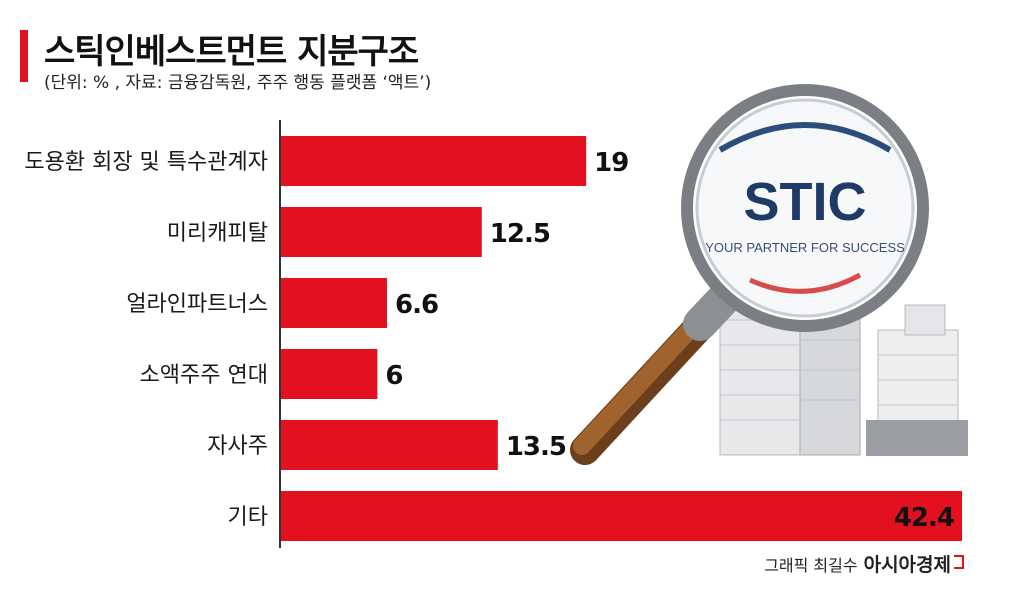 Image resolution: width=1024 pixels, height=612 pixels. What do you see at coordinates (248, 517) in the screenshot?
I see `category-label-5: 기타` at bounding box center [248, 517].